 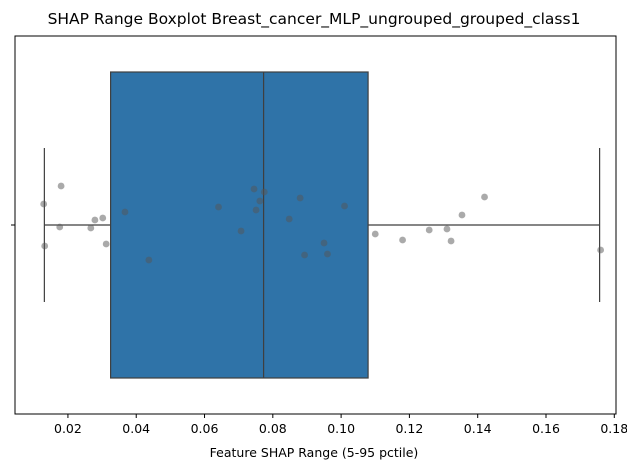 I want to click on x-tick-label: 0.14, so click(x=478, y=428).